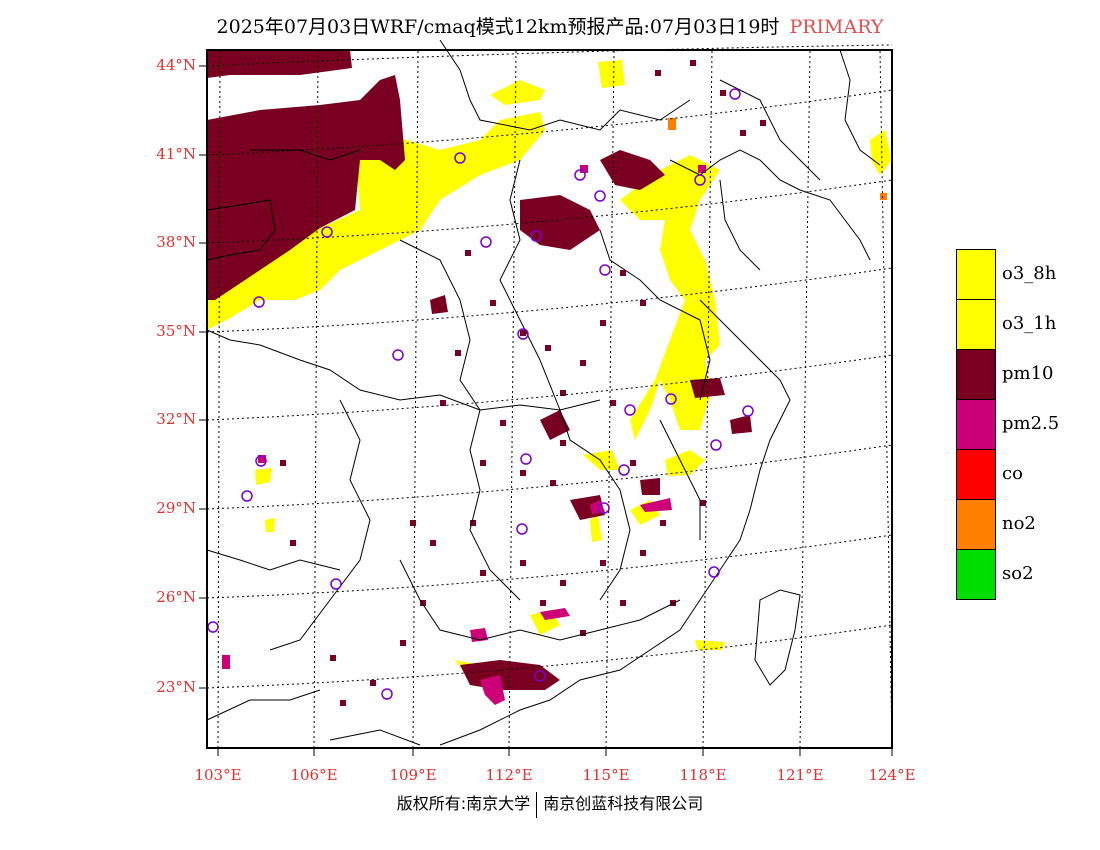  What do you see at coordinates (176, 687) in the screenshot?
I see `lat-label-23: 23°N` at bounding box center [176, 687].